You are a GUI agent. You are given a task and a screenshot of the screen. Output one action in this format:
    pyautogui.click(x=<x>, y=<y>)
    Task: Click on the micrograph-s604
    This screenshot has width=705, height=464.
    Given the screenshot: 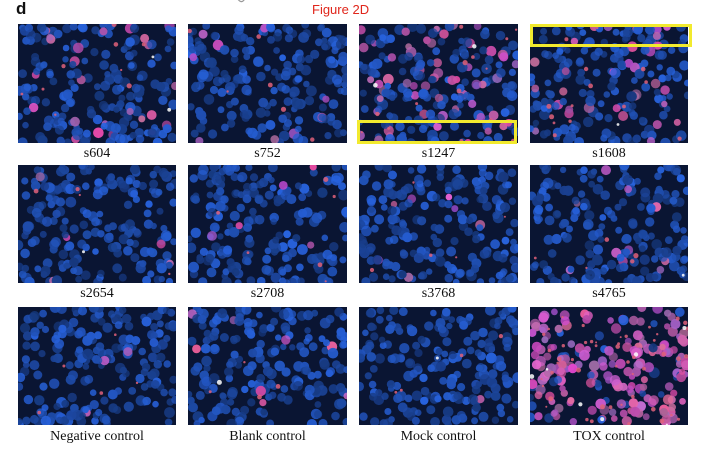 What is the action you would take?
    pyautogui.click(x=97, y=83)
    